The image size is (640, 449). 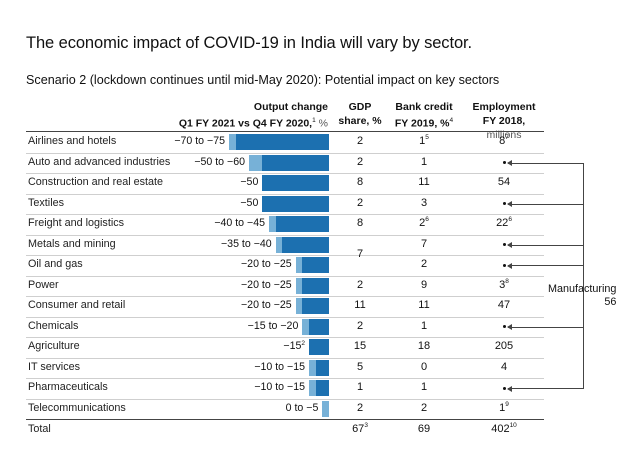 What do you see at coordinates (279, 387) in the screenshot?
I see `output-change-value: −10 to −15` at bounding box center [279, 387].